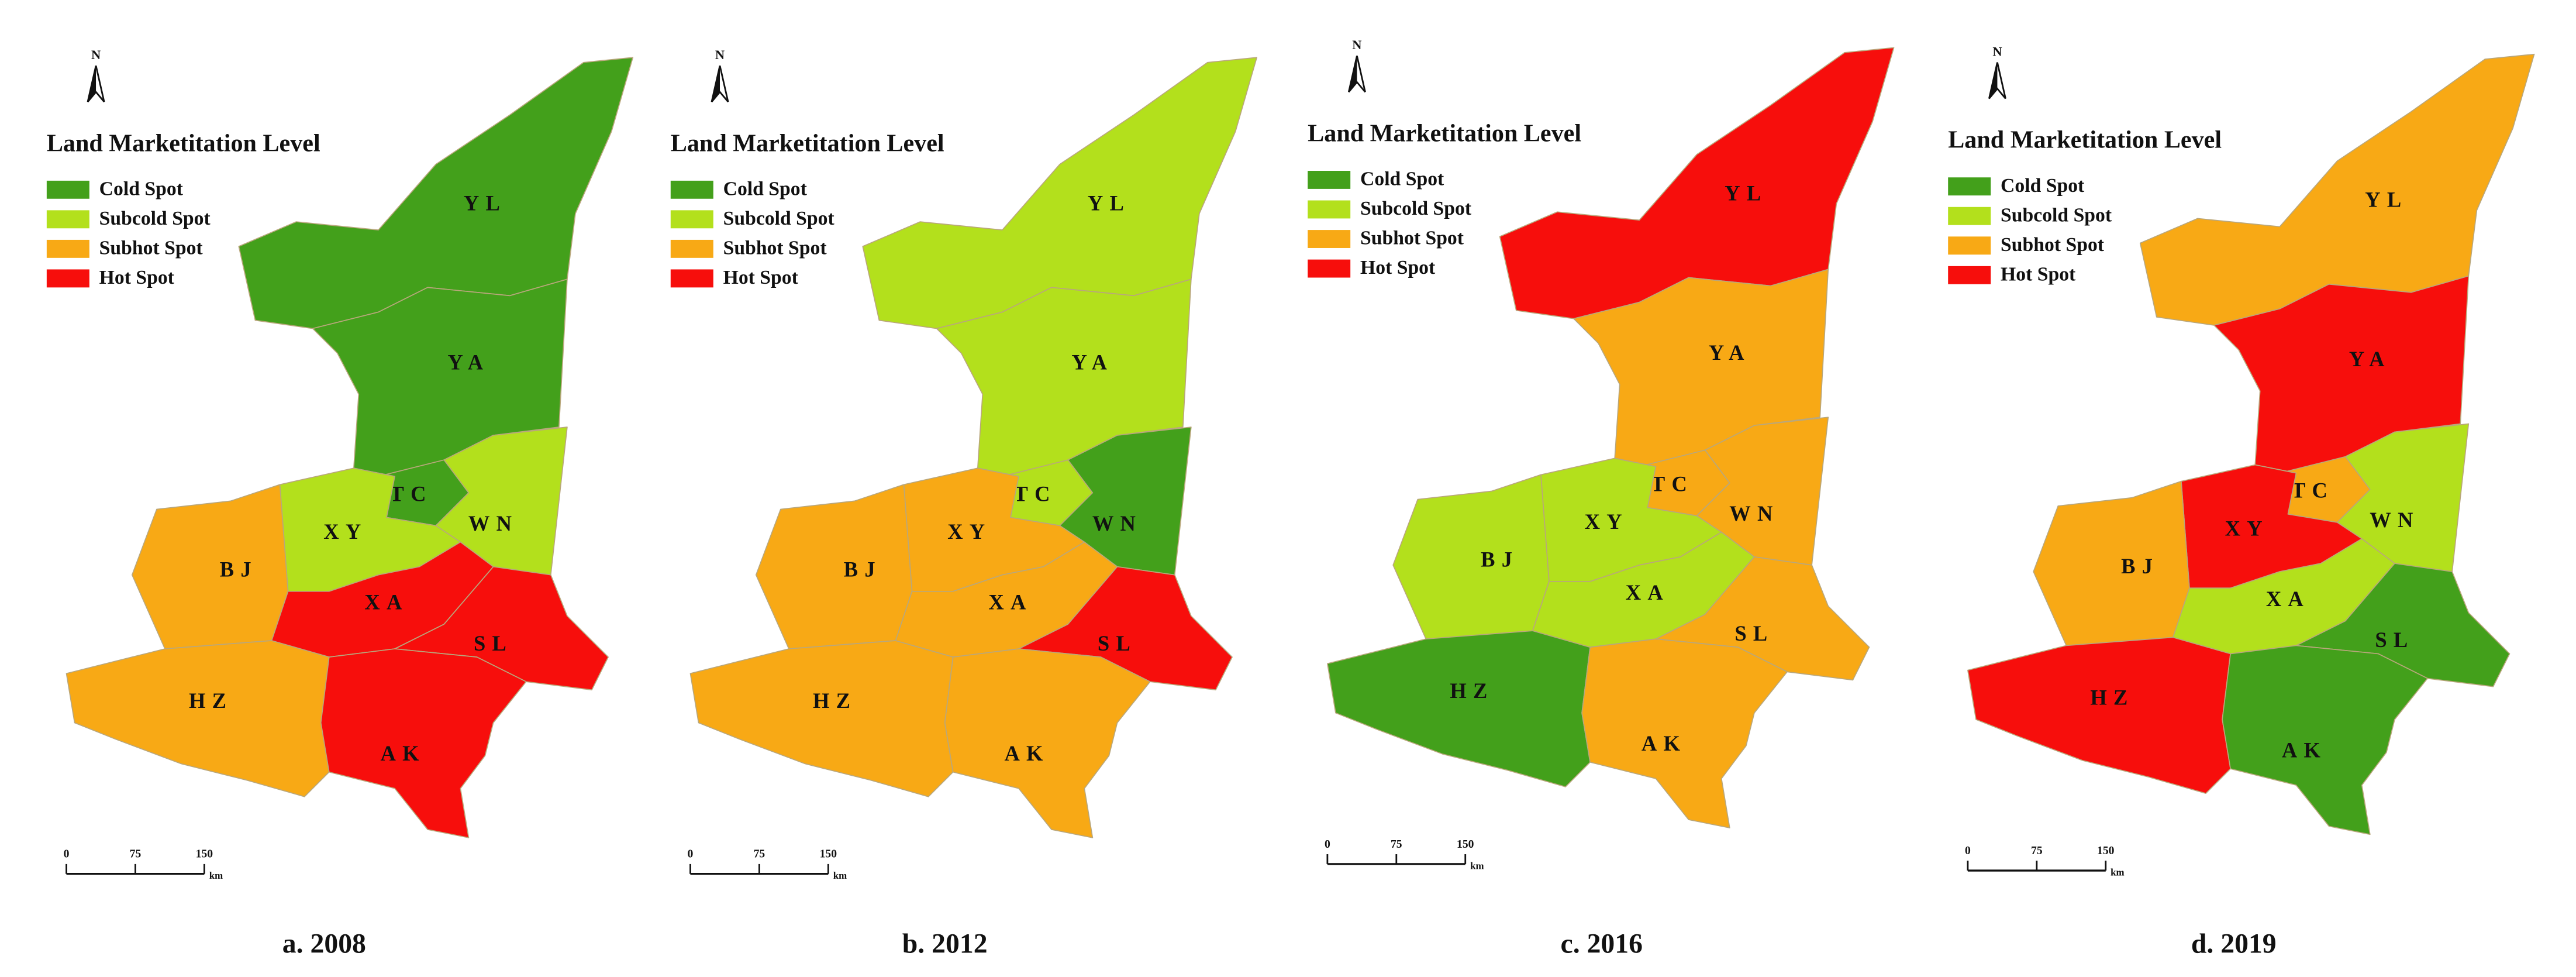 The height and width of the screenshot is (977, 2576). What do you see at coordinates (92, 84) in the screenshot?
I see `north-arrow-half` at bounding box center [92, 84].